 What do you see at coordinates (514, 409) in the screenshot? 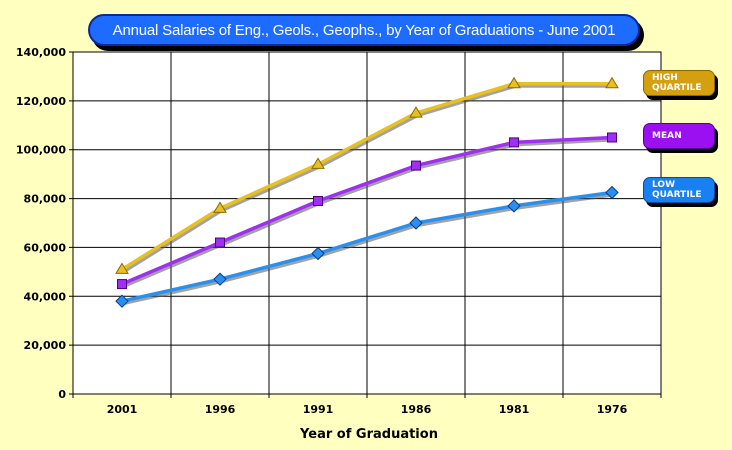
I see `x-tick-label: 1981` at bounding box center [514, 409].